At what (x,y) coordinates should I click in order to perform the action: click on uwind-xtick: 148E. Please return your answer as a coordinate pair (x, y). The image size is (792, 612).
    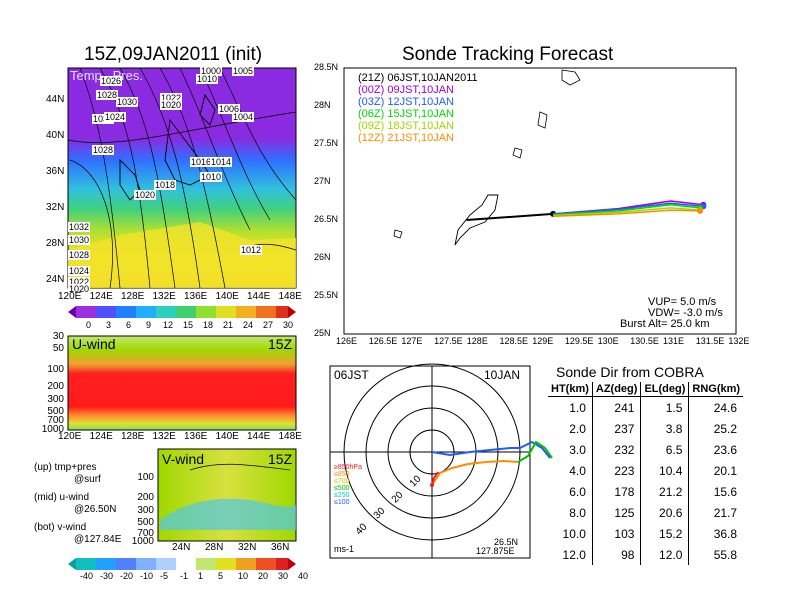
    Looking at the image, I should click on (290, 436).